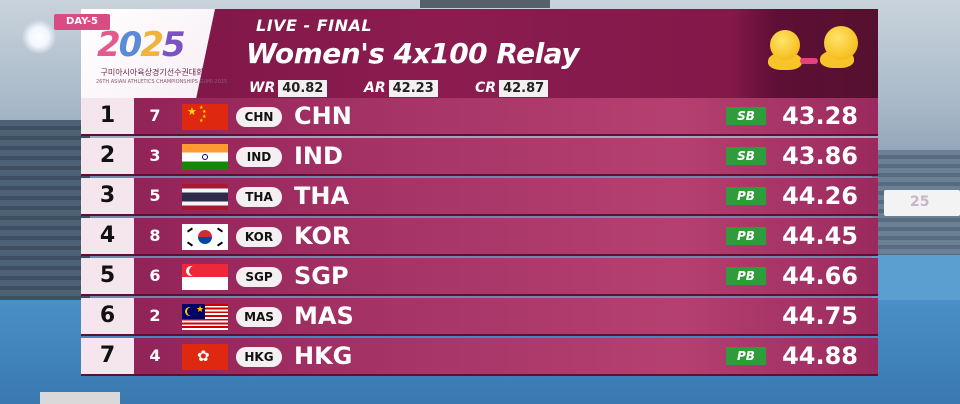 The width and height of the screenshot is (960, 404). What do you see at coordinates (155, 275) in the screenshot?
I see `lane-number: 6` at bounding box center [155, 275].